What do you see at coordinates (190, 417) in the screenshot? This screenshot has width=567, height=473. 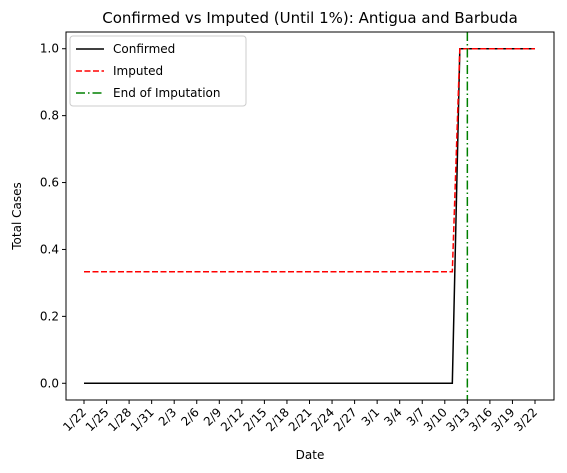 I see `x-tick-label: 2/6` at bounding box center [190, 417].